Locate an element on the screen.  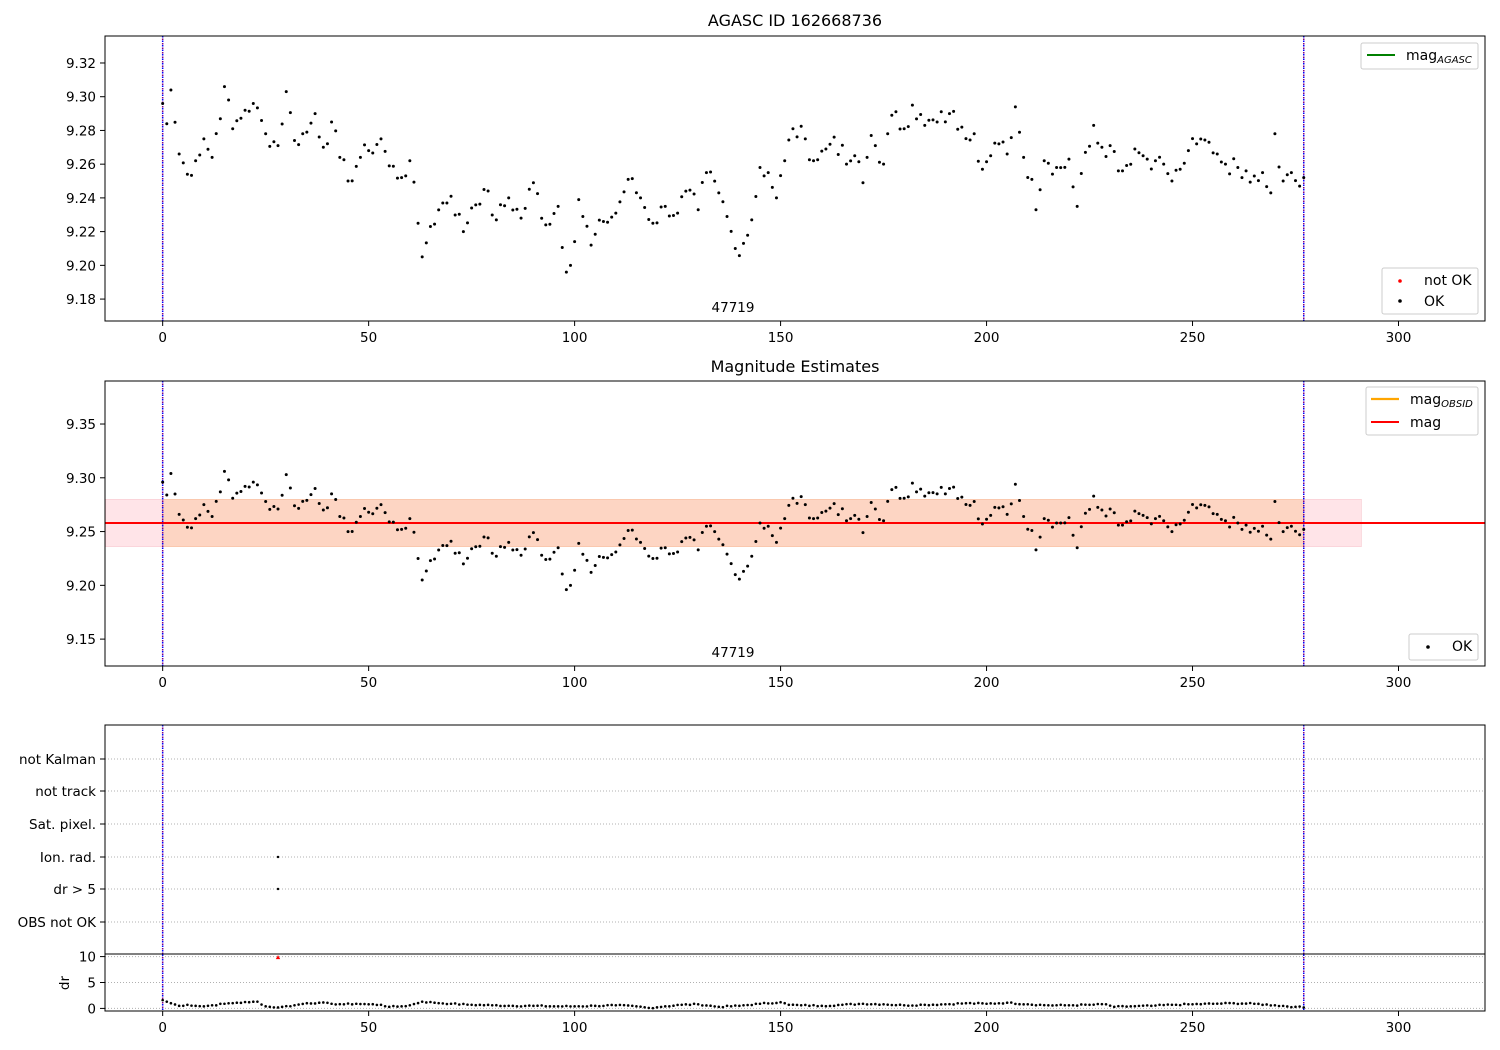
flag-label: Sat. pixel. is located at coordinates (62, 825).